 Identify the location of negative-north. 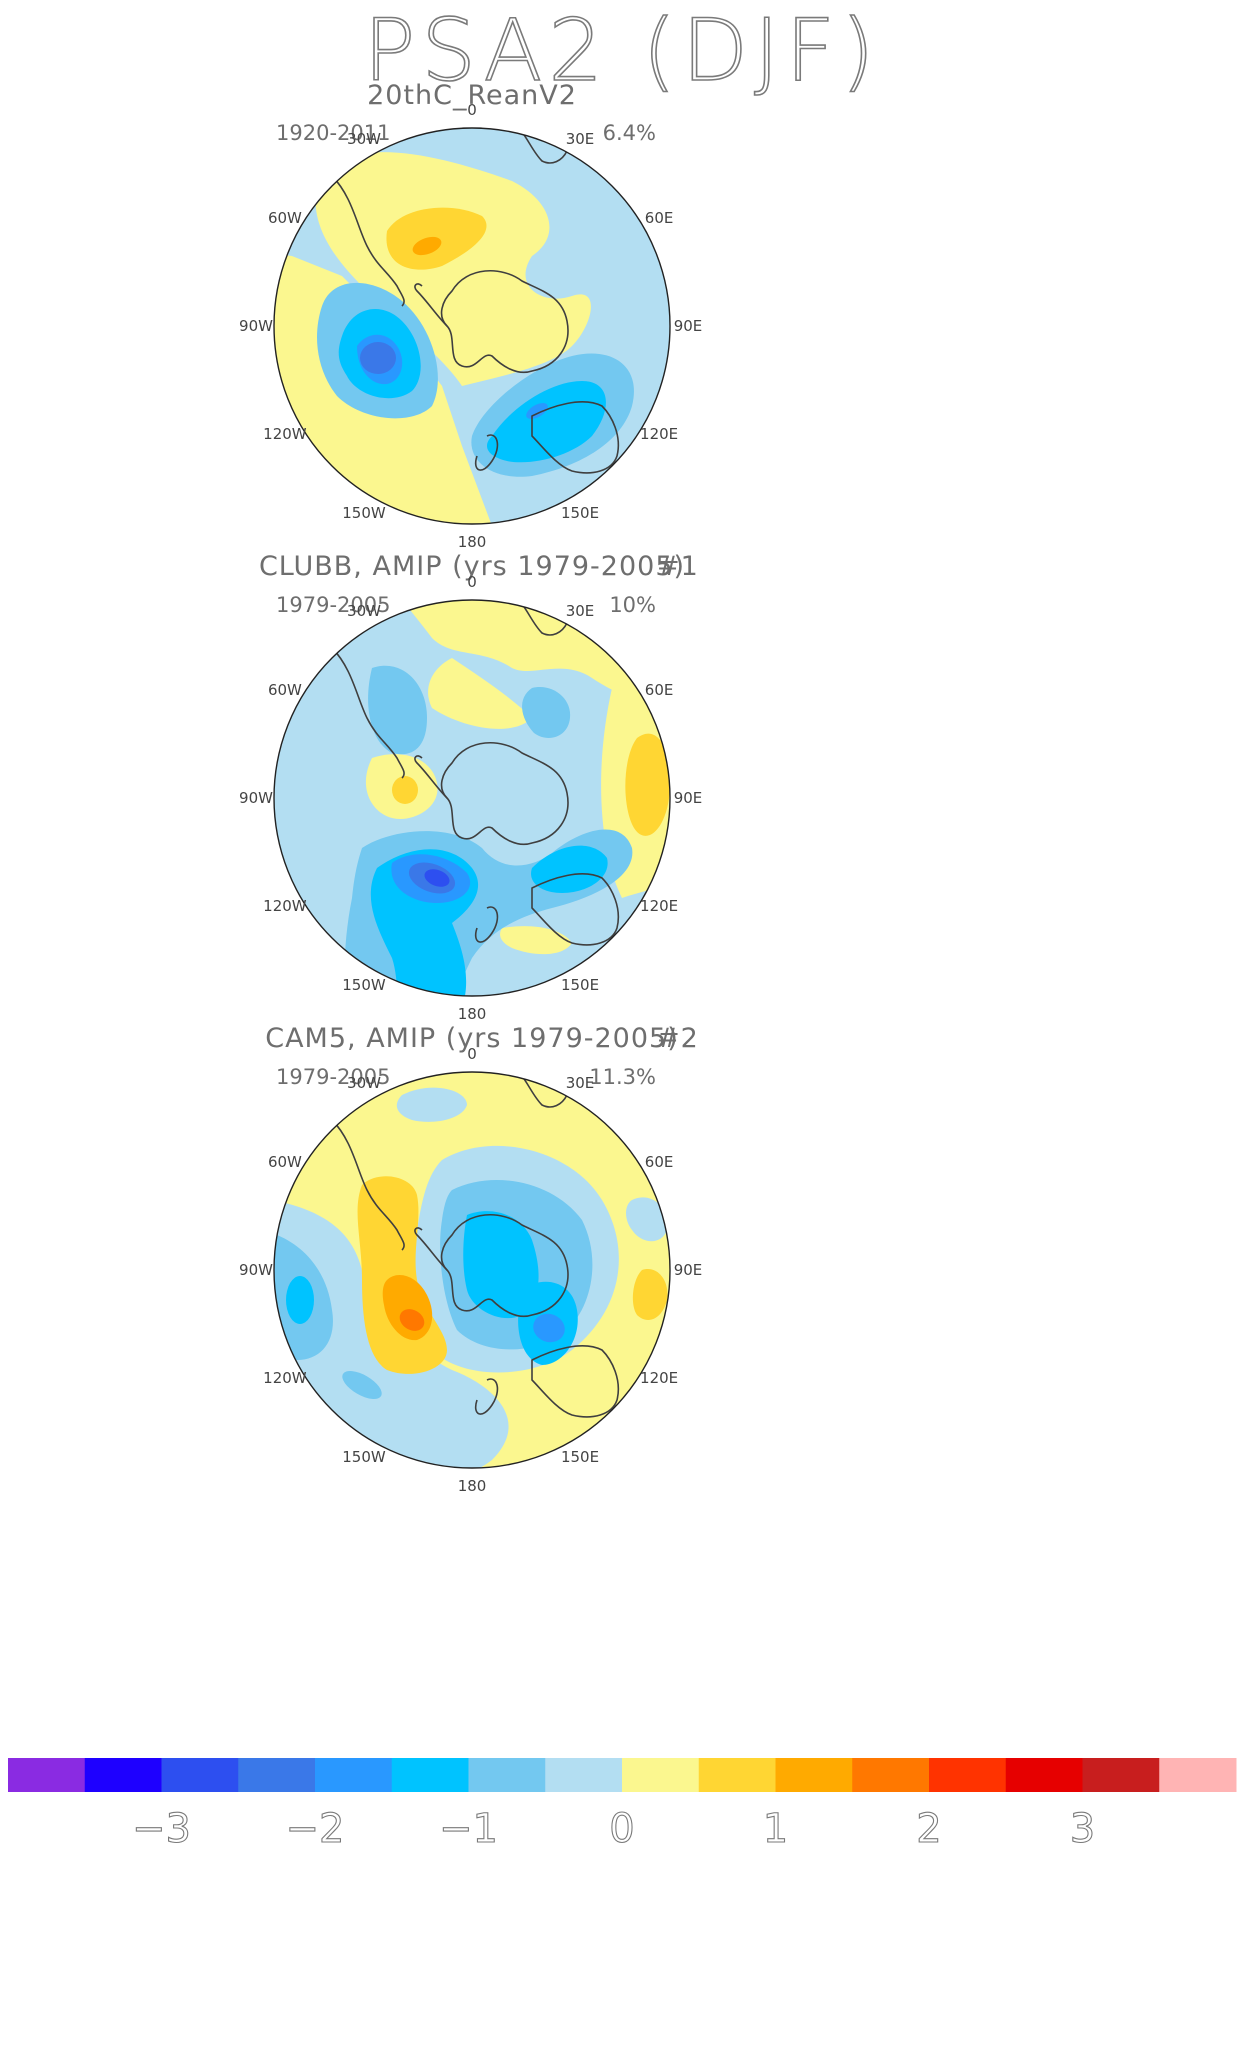
(431, 1104).